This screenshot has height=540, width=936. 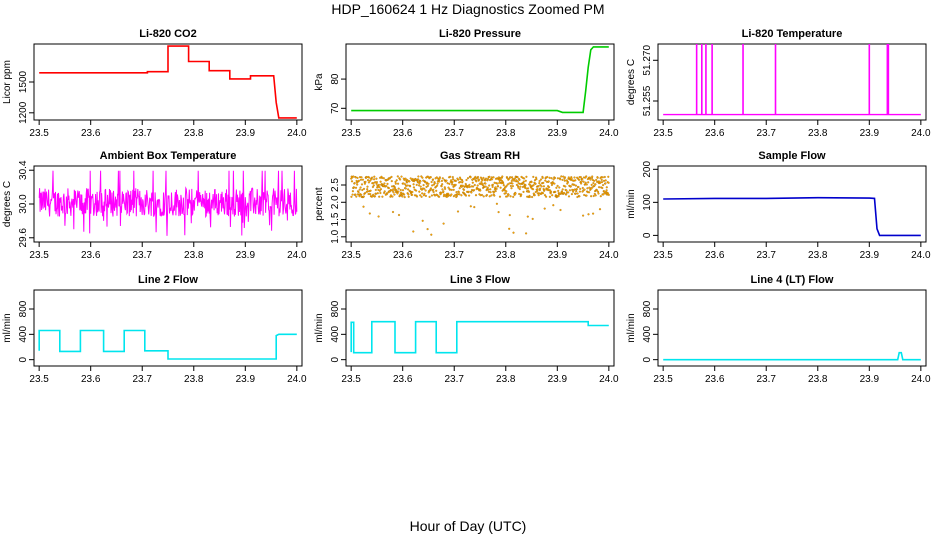 What do you see at coordinates (23, 238) in the screenshot?
I see `y-tick-label: 29.6` at bounding box center [23, 238].